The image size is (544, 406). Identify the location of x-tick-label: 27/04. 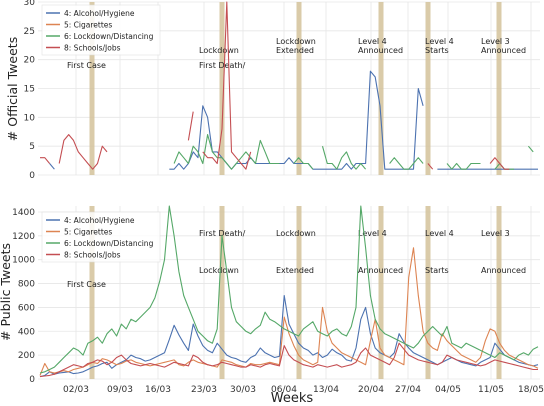
(408, 390).